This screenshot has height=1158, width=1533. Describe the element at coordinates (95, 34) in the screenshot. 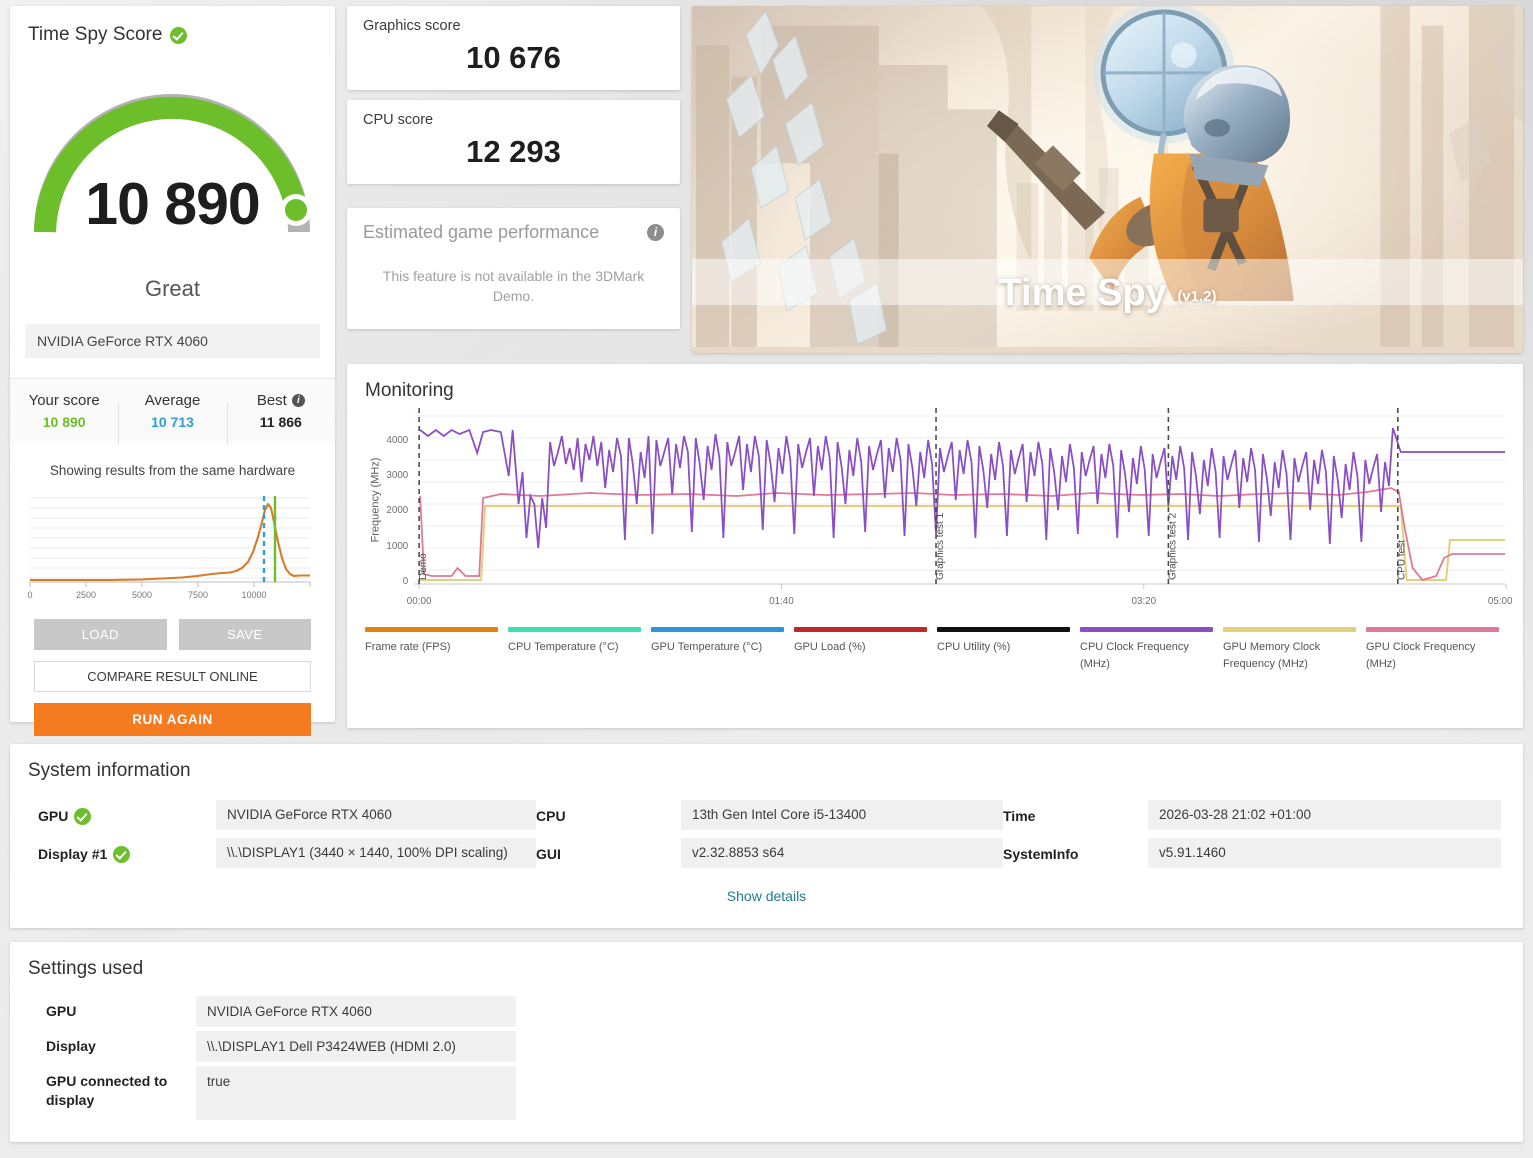

I see `score-title-text: Time Spy Score` at that location.